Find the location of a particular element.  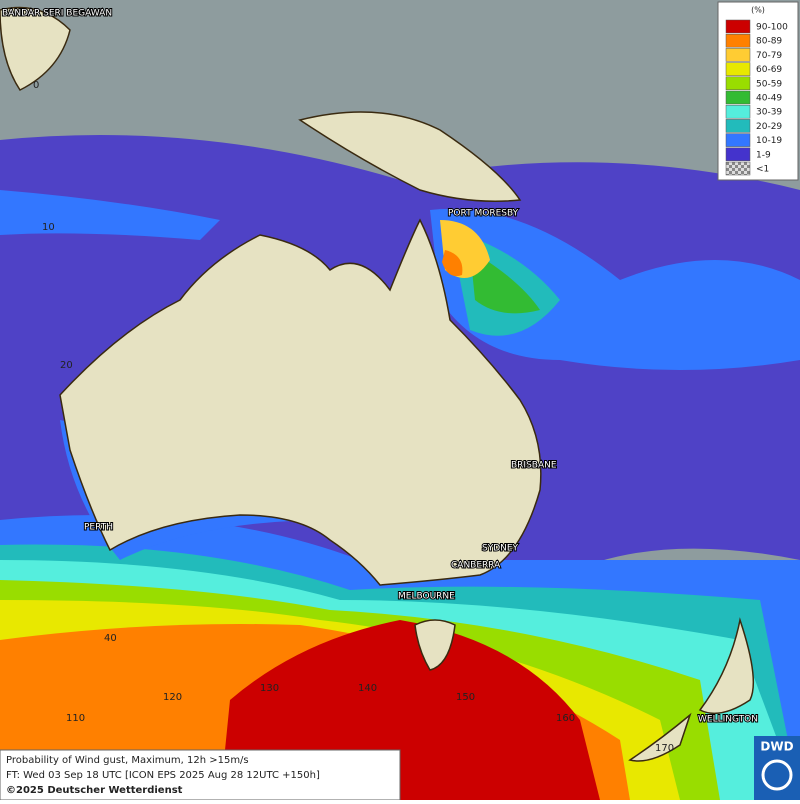

longitude-label: 170 is located at coordinates (664, 748).